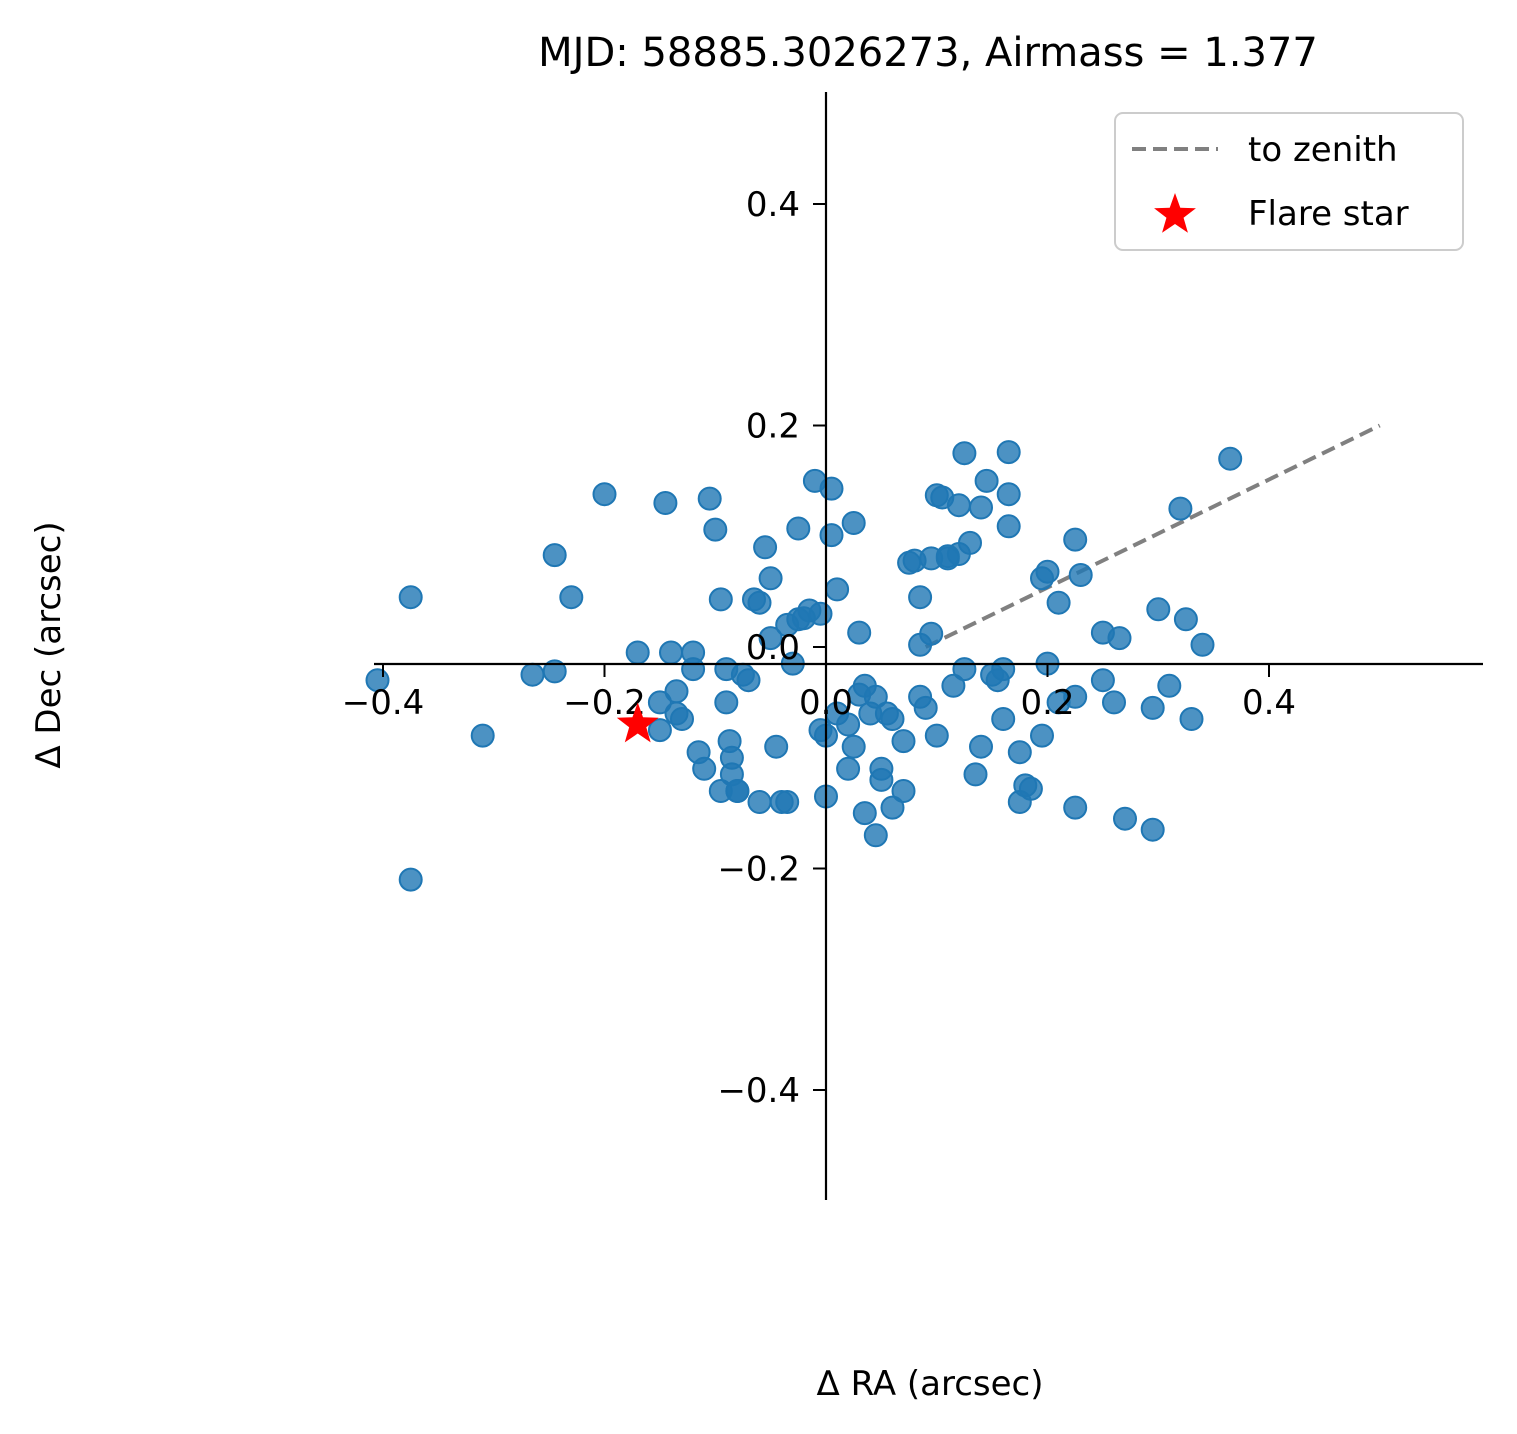 This screenshot has width=1517, height=1434. I want to click on x-tick-label: 0.0, so click(826, 703).